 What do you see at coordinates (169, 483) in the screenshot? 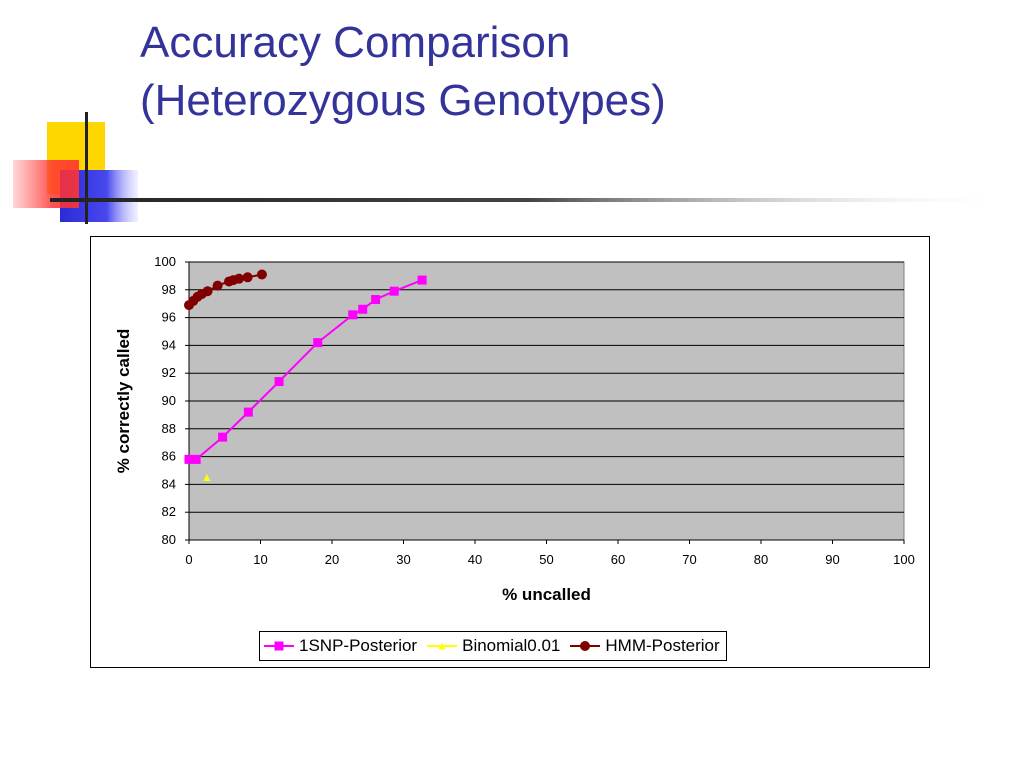
I see `y-tick-label: 84` at bounding box center [169, 483].